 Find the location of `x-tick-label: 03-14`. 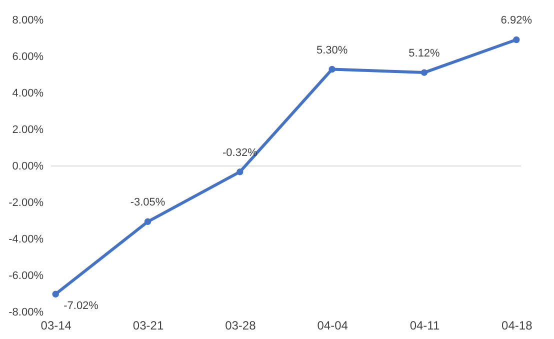

x-tick-label: 03-14 is located at coordinates (56, 325).